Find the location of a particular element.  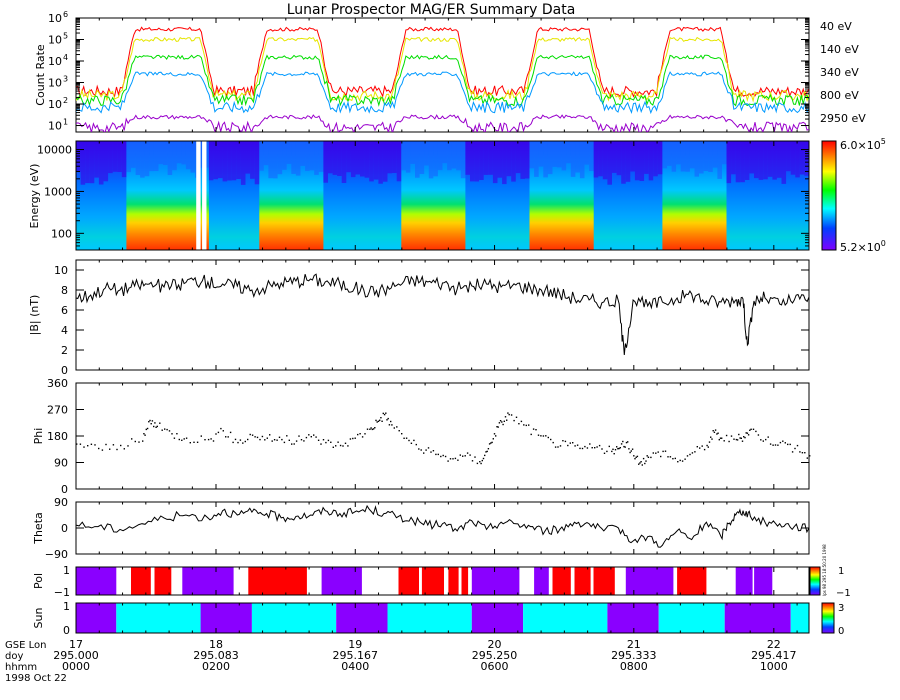

count-rate-series is located at coordinates (442, 93).